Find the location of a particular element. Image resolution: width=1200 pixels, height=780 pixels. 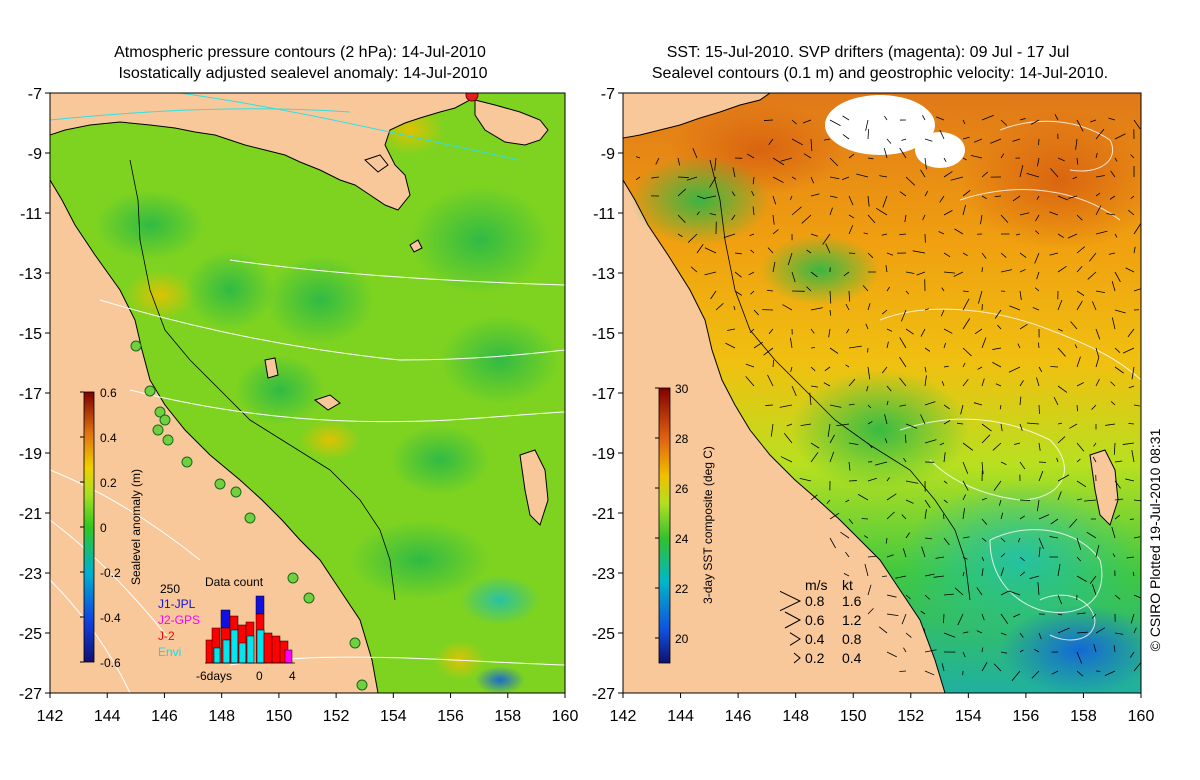

left-lon-label: 144 is located at coordinates (107, 716).